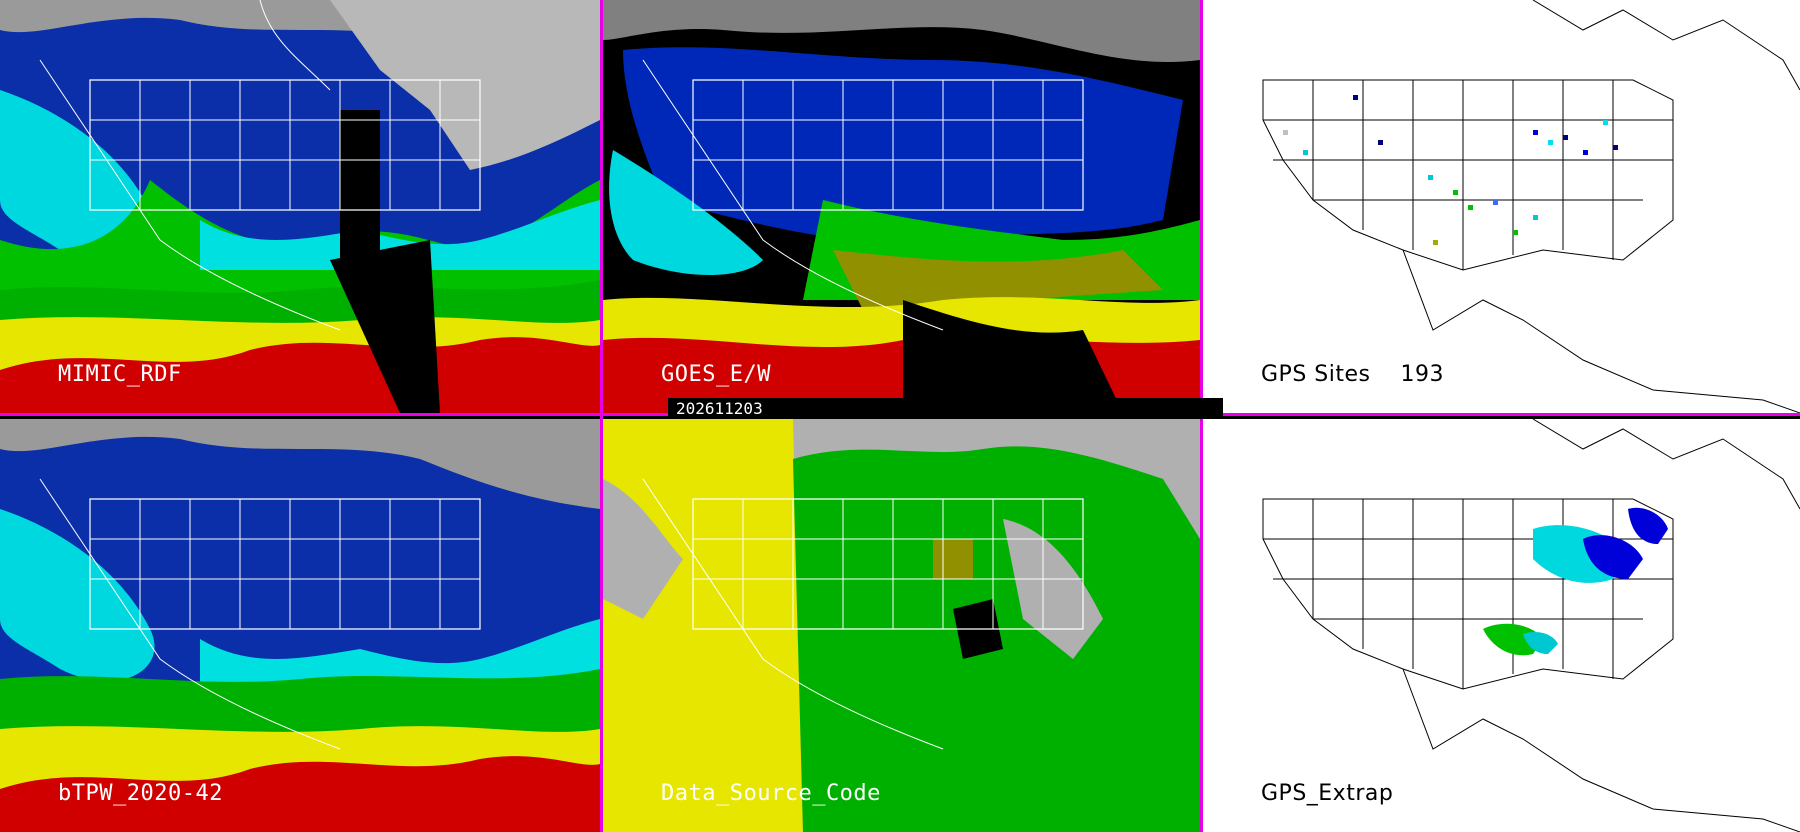 The width and height of the screenshot is (1800, 832). What do you see at coordinates (945, 408) in the screenshot?
I see `timestamp-bar` at bounding box center [945, 408].